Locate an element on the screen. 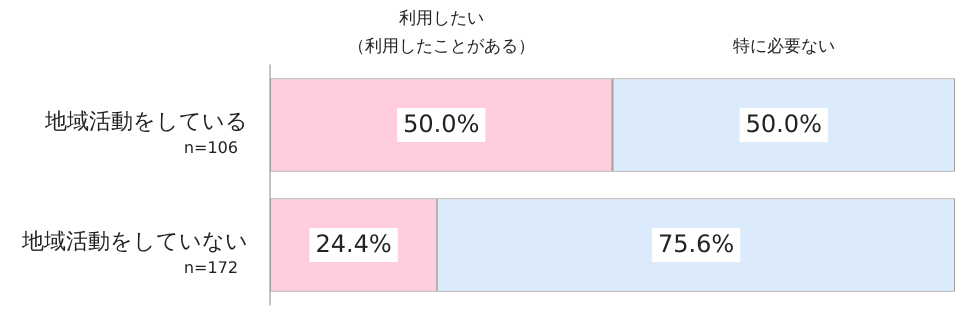  y-tick-label: 地域活動をしていない n=172 is located at coordinates (134, 254).